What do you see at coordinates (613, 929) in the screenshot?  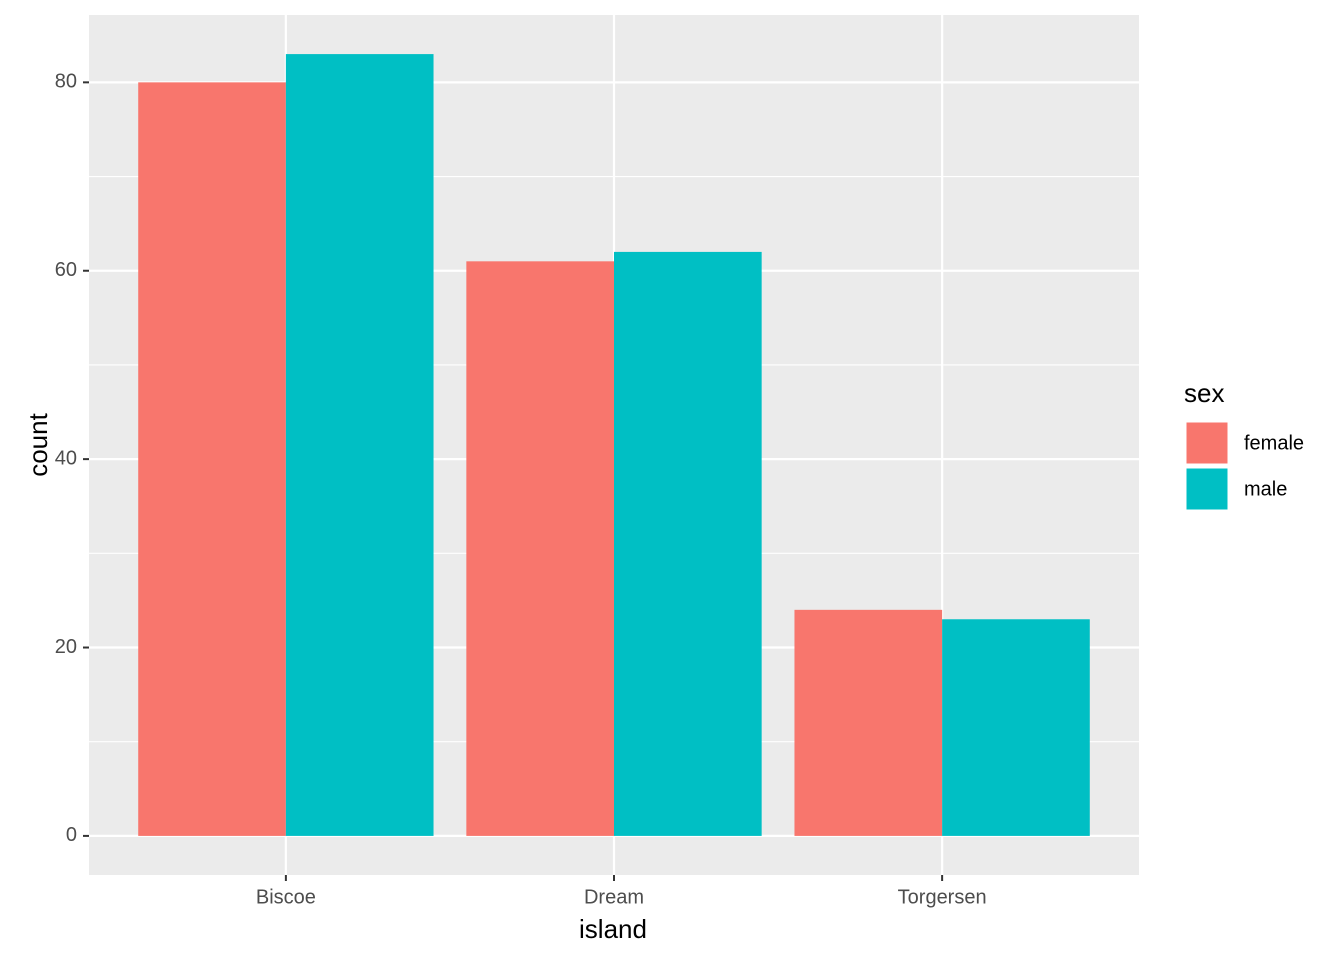 I see `x-axis-title: island` at bounding box center [613, 929].